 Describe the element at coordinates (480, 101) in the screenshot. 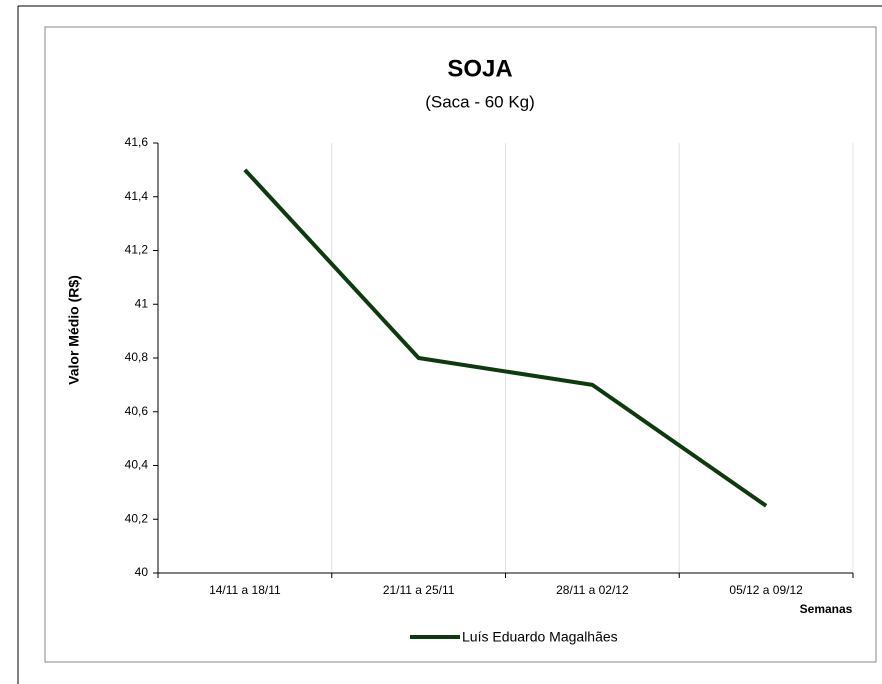

I see `chart-subtitle: (Saca - 60 Kg)` at that location.